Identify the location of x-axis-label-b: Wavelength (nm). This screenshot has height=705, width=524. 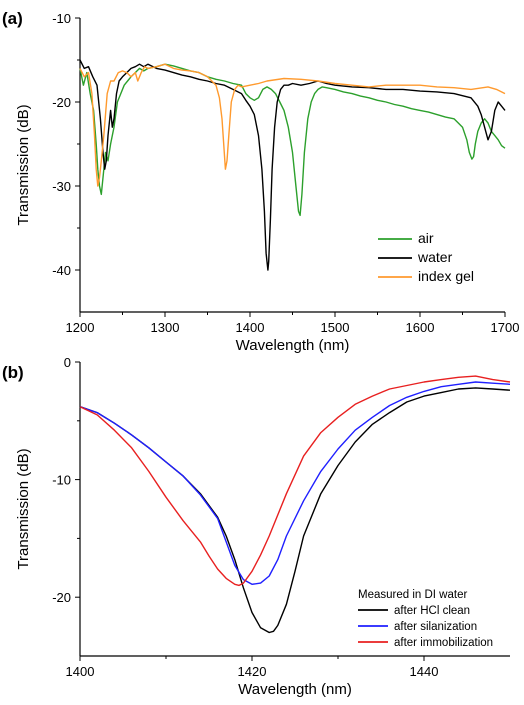
(295, 689).